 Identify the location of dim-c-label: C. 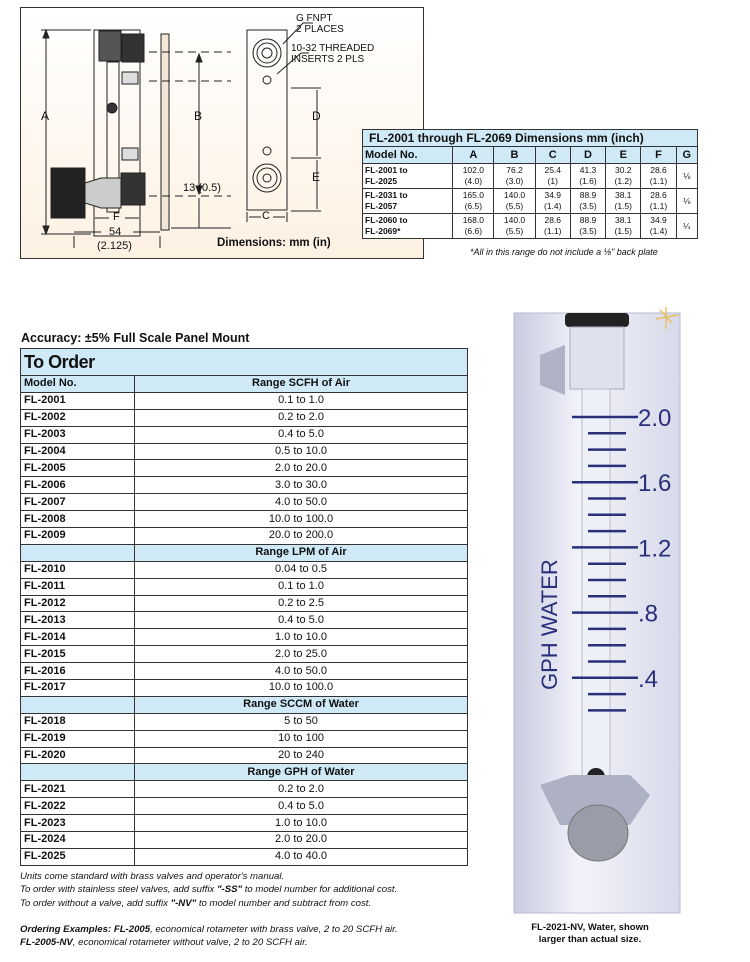
(266, 216).